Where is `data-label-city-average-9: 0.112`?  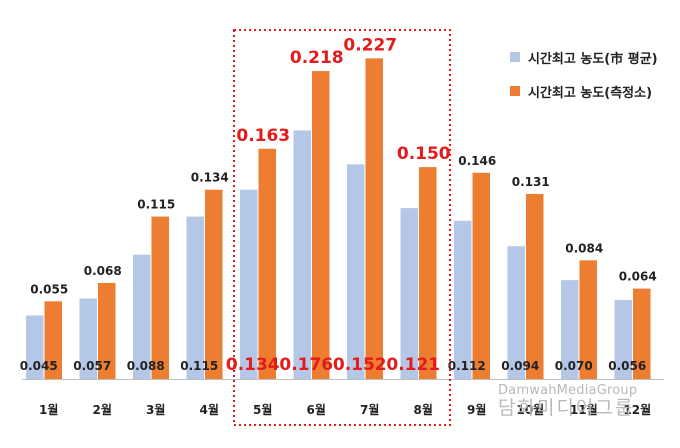 data-label-city-average-9: 0.112 is located at coordinates (467, 366).